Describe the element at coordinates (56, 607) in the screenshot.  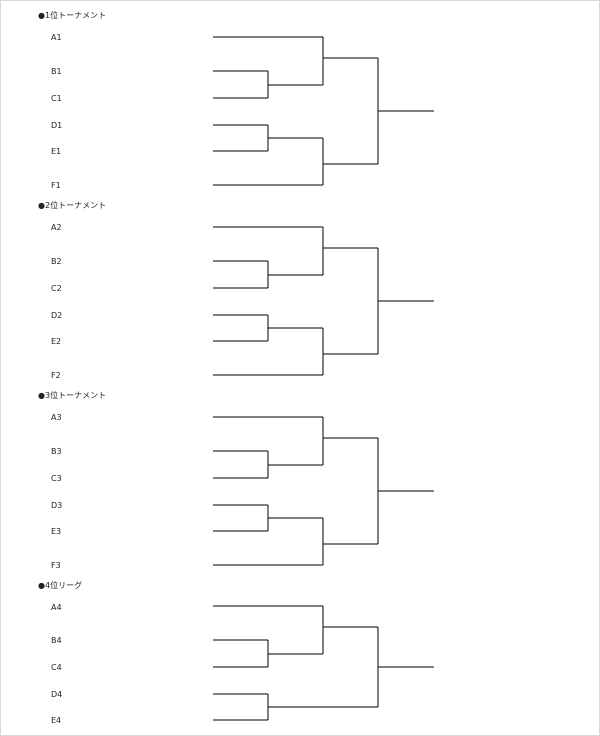
I see `player-label: A4` at that location.